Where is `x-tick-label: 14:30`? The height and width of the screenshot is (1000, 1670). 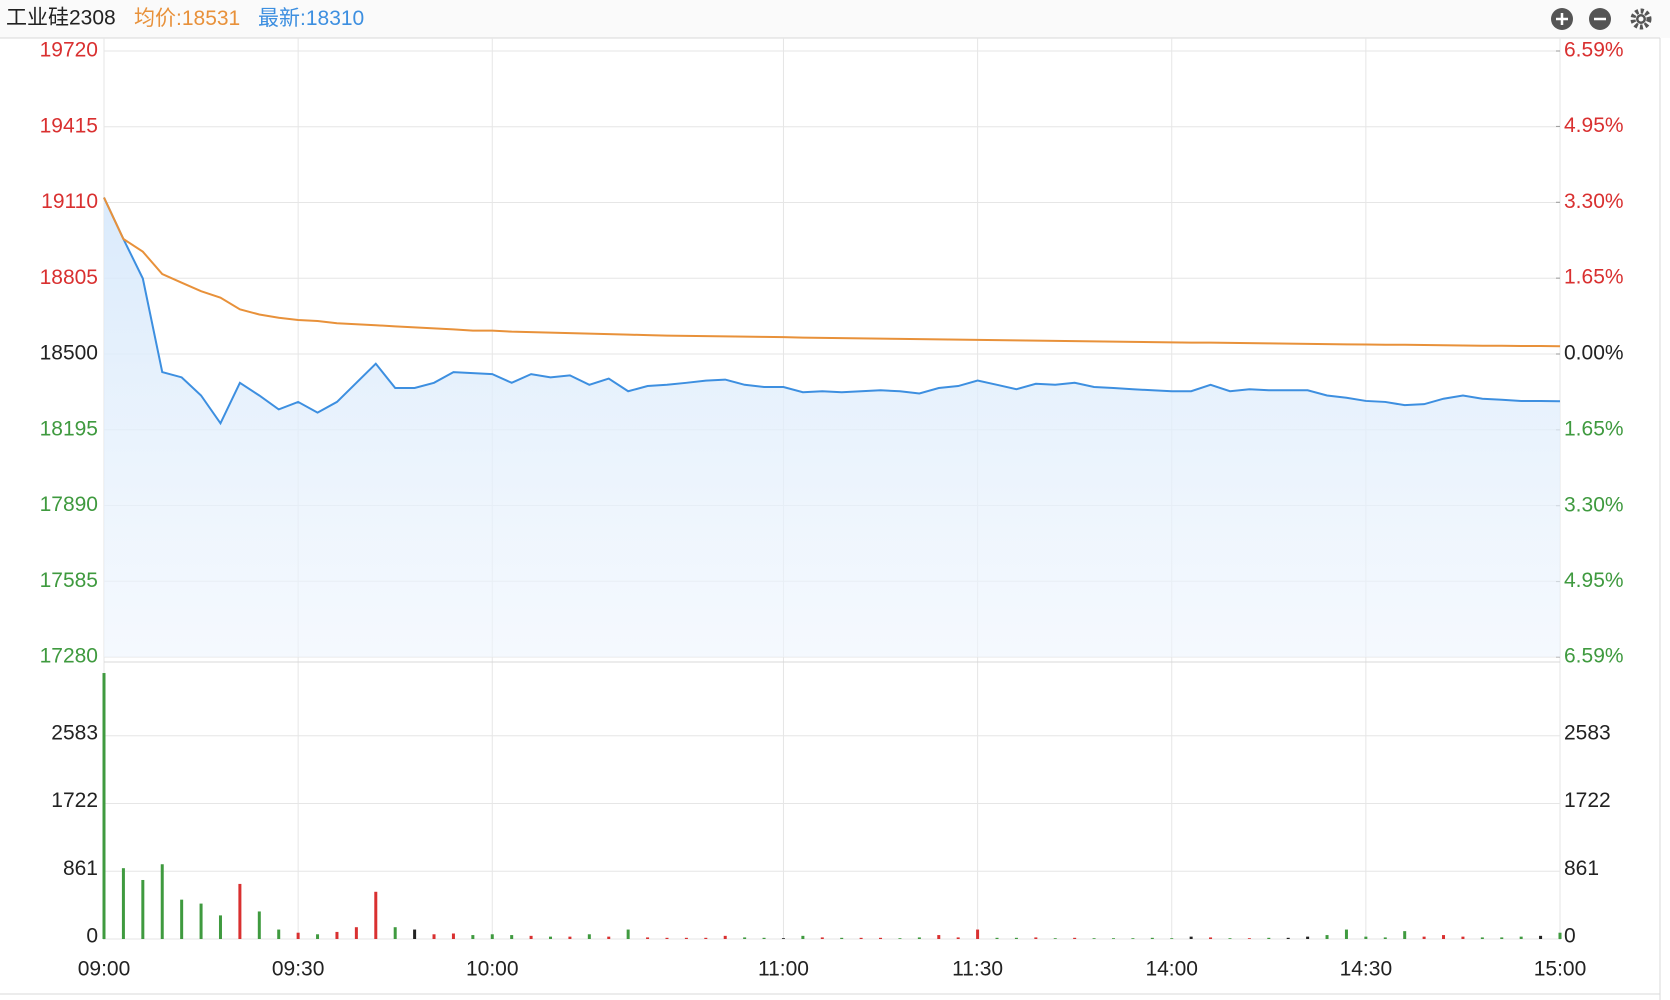
x-tick-label: 14:30 is located at coordinates (1366, 969).